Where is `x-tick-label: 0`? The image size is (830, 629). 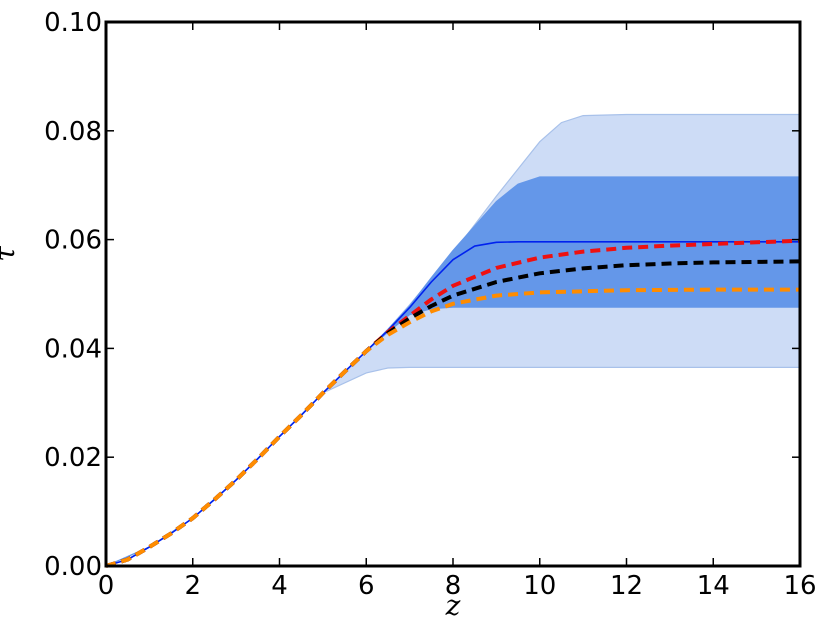 x-tick-label: 0 is located at coordinates (106, 586).